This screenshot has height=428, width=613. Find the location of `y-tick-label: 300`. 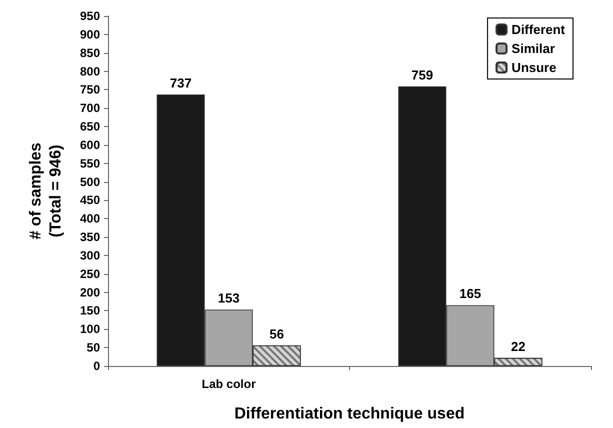

y-tick-label: 300 is located at coordinates (90, 255).